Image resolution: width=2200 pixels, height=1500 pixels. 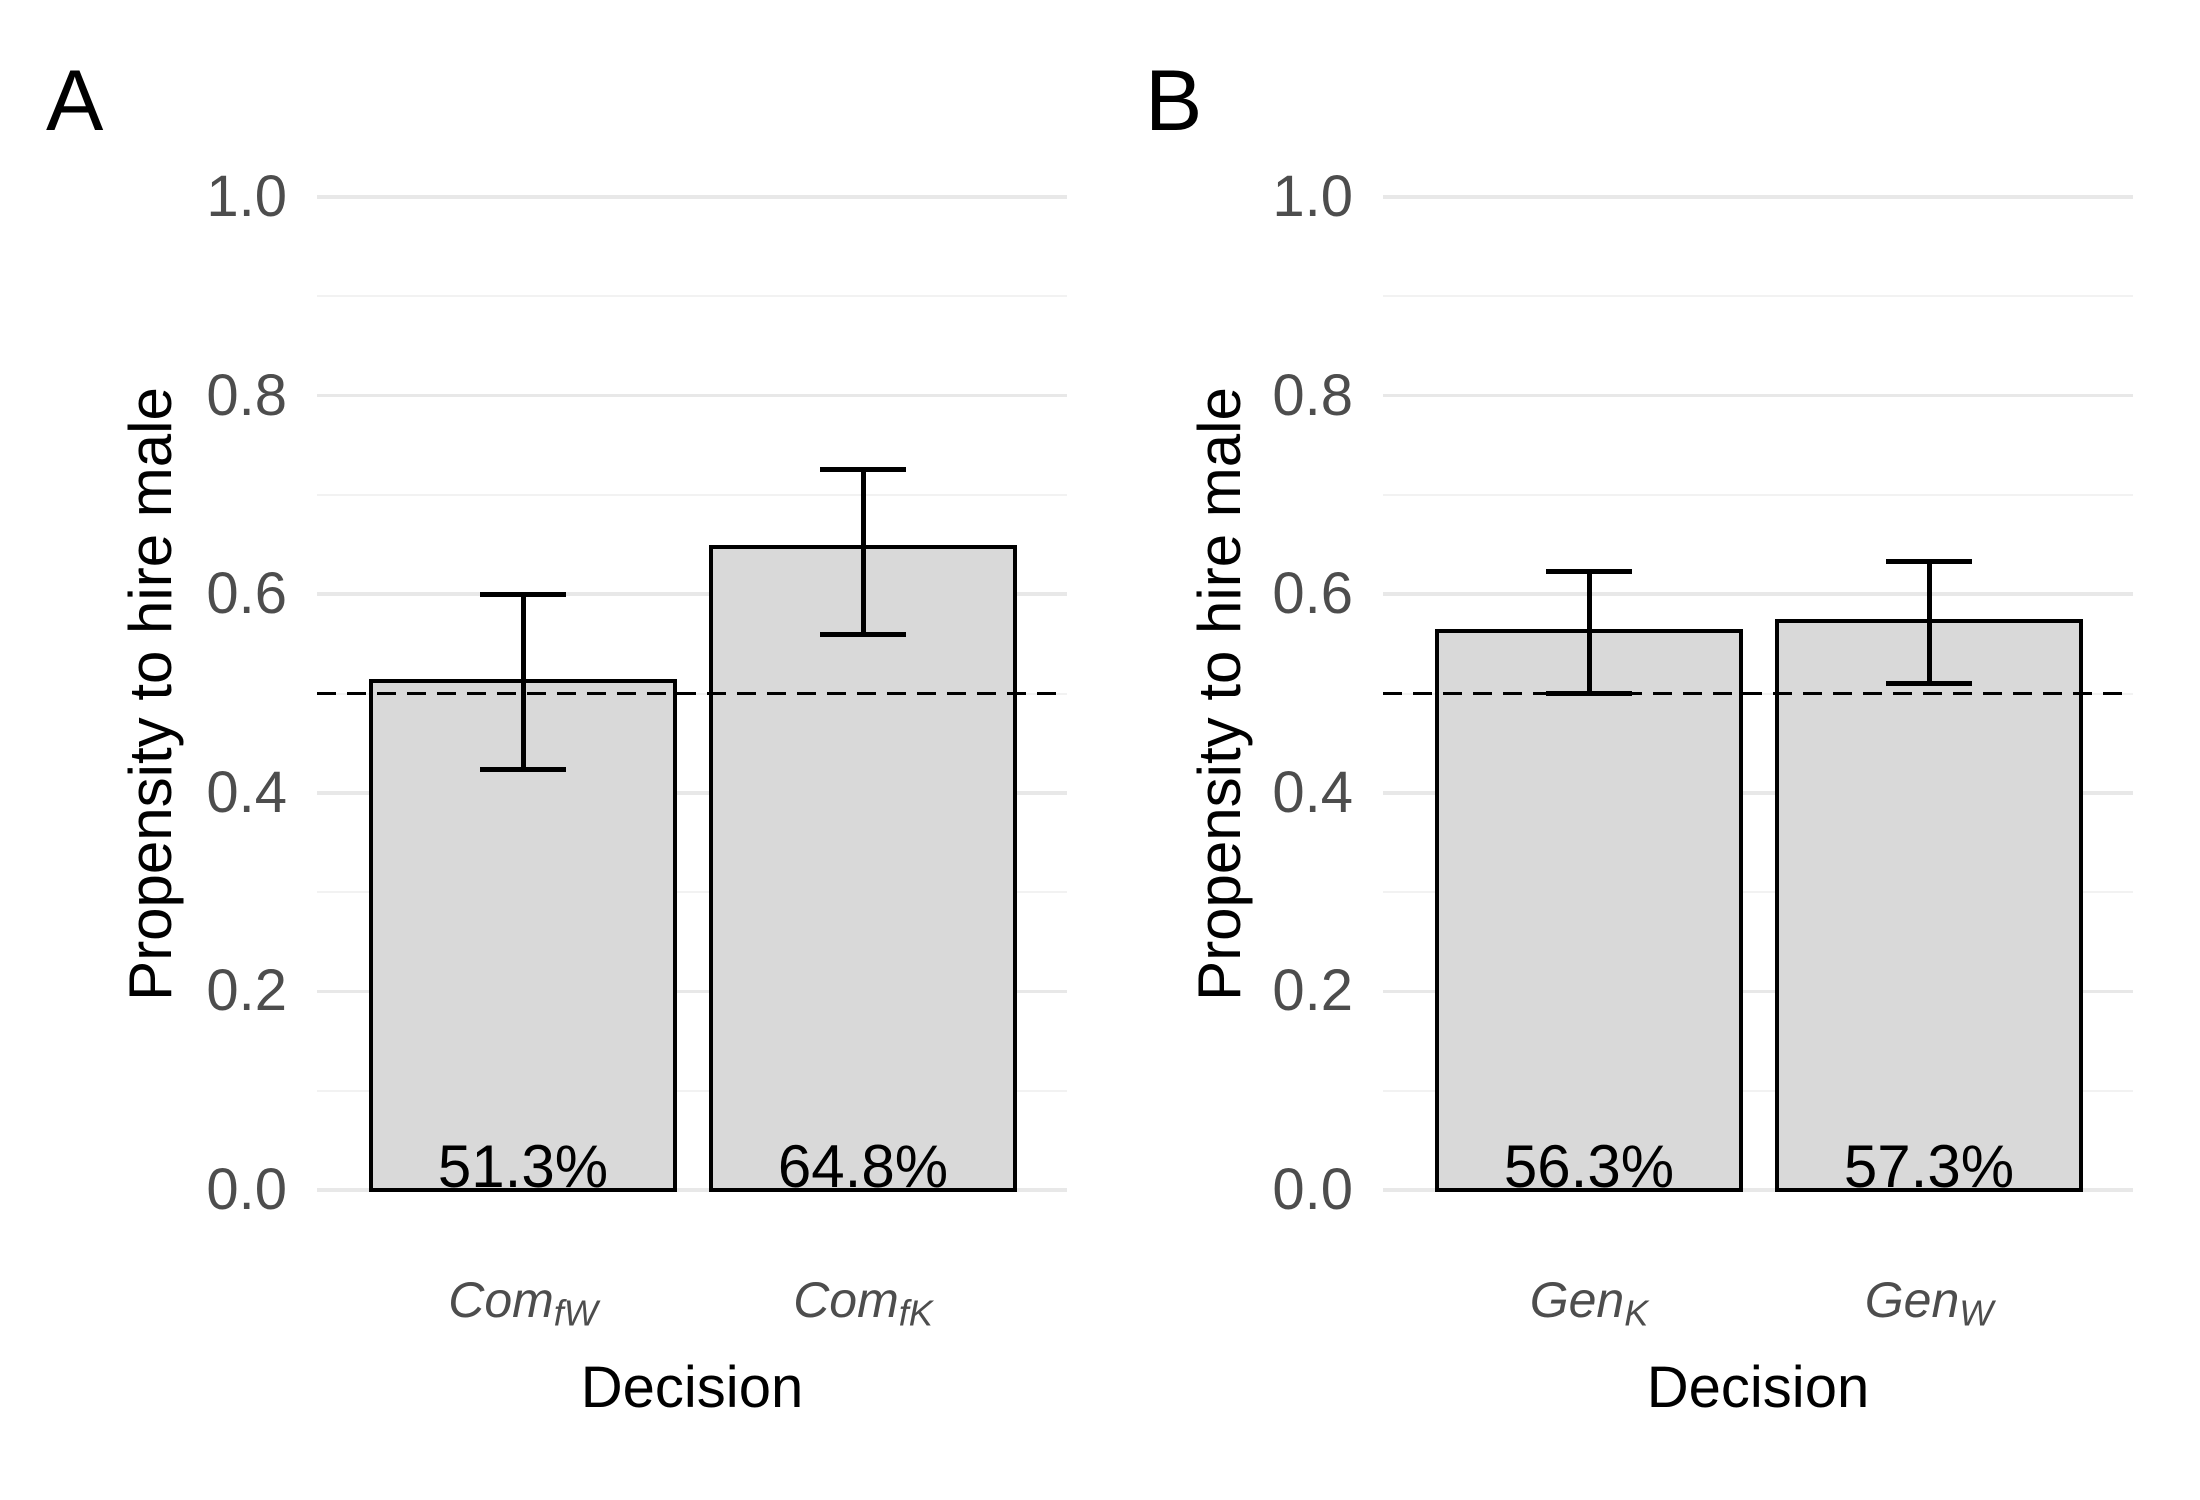 I want to click on error-bar-line-ComfW, so click(x=523, y=682).